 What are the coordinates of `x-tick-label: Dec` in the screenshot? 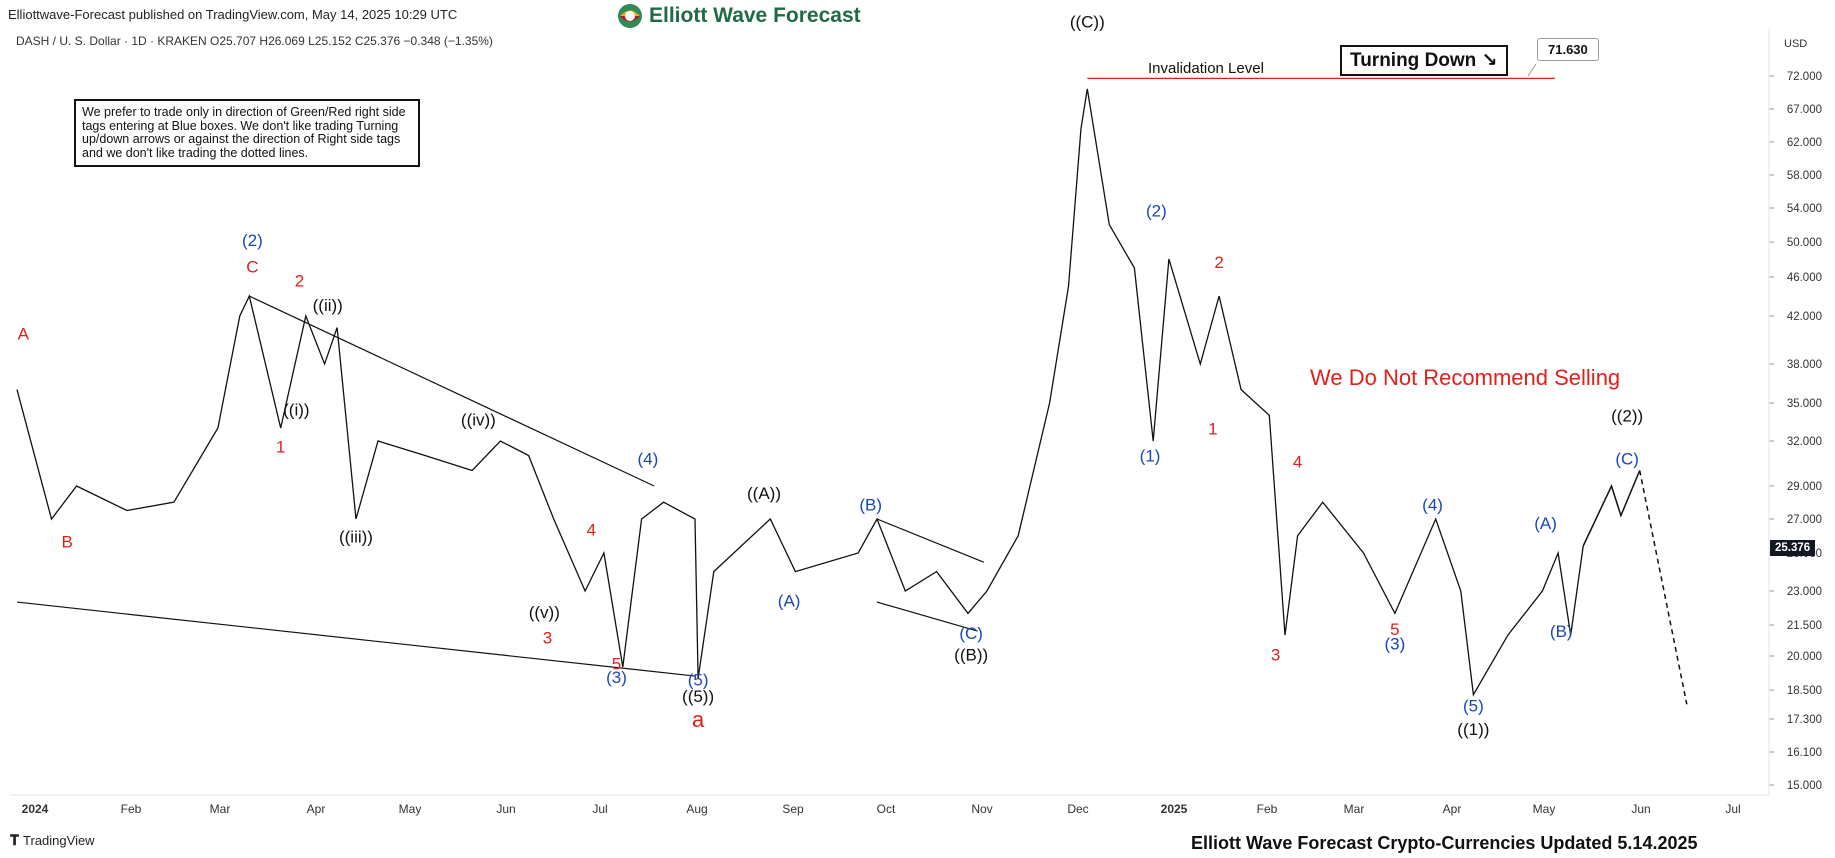 It's located at (1077, 809).